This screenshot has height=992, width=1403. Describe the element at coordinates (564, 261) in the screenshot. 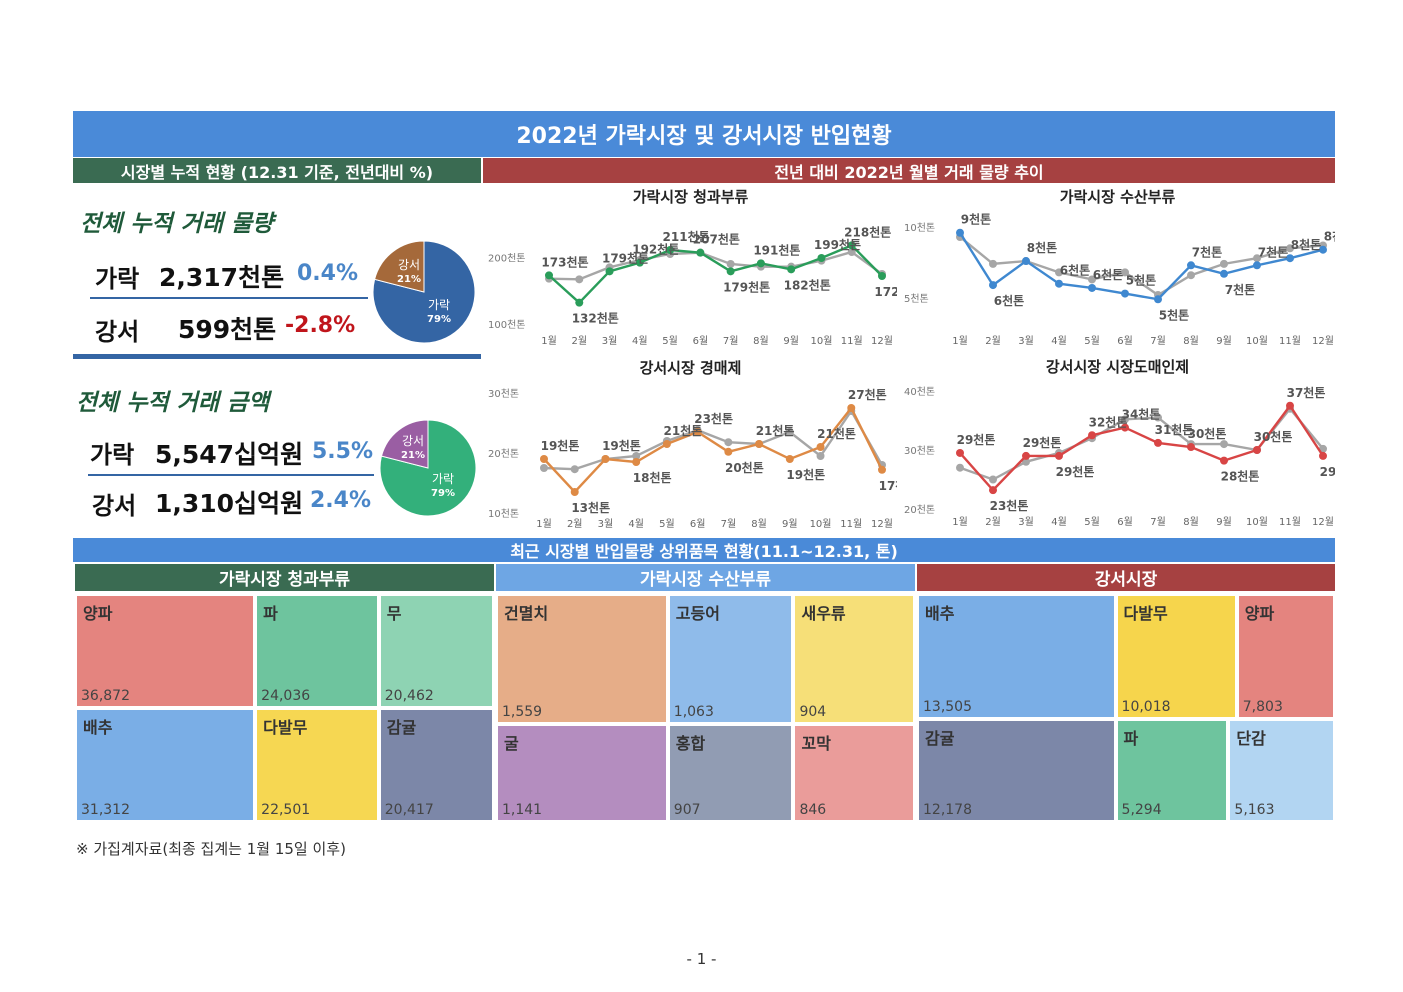

I see `data-label: 173천톤` at that location.